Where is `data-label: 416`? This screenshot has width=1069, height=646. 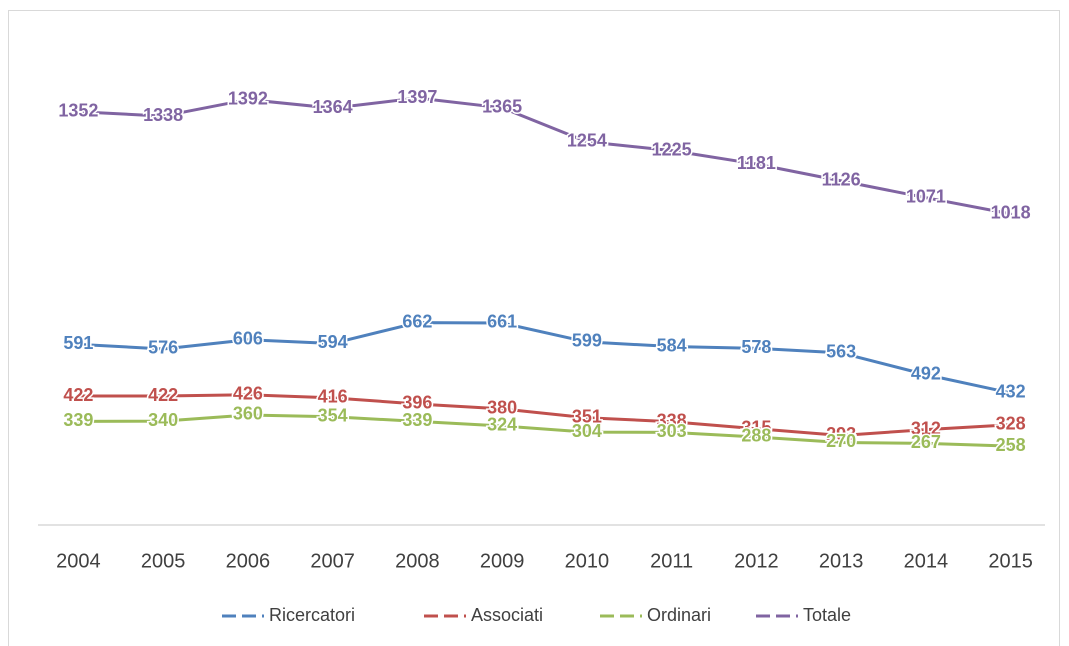 data-label: 416 is located at coordinates (333, 397).